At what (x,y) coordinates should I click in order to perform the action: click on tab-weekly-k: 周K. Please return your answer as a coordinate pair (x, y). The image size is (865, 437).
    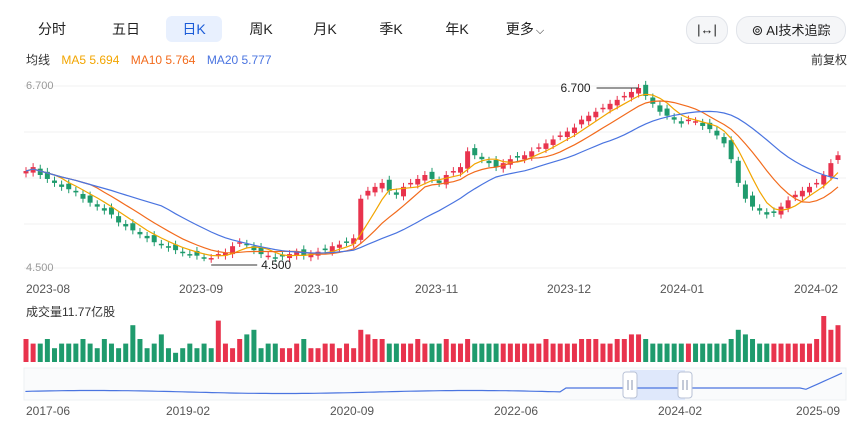
    Looking at the image, I should click on (261, 29).